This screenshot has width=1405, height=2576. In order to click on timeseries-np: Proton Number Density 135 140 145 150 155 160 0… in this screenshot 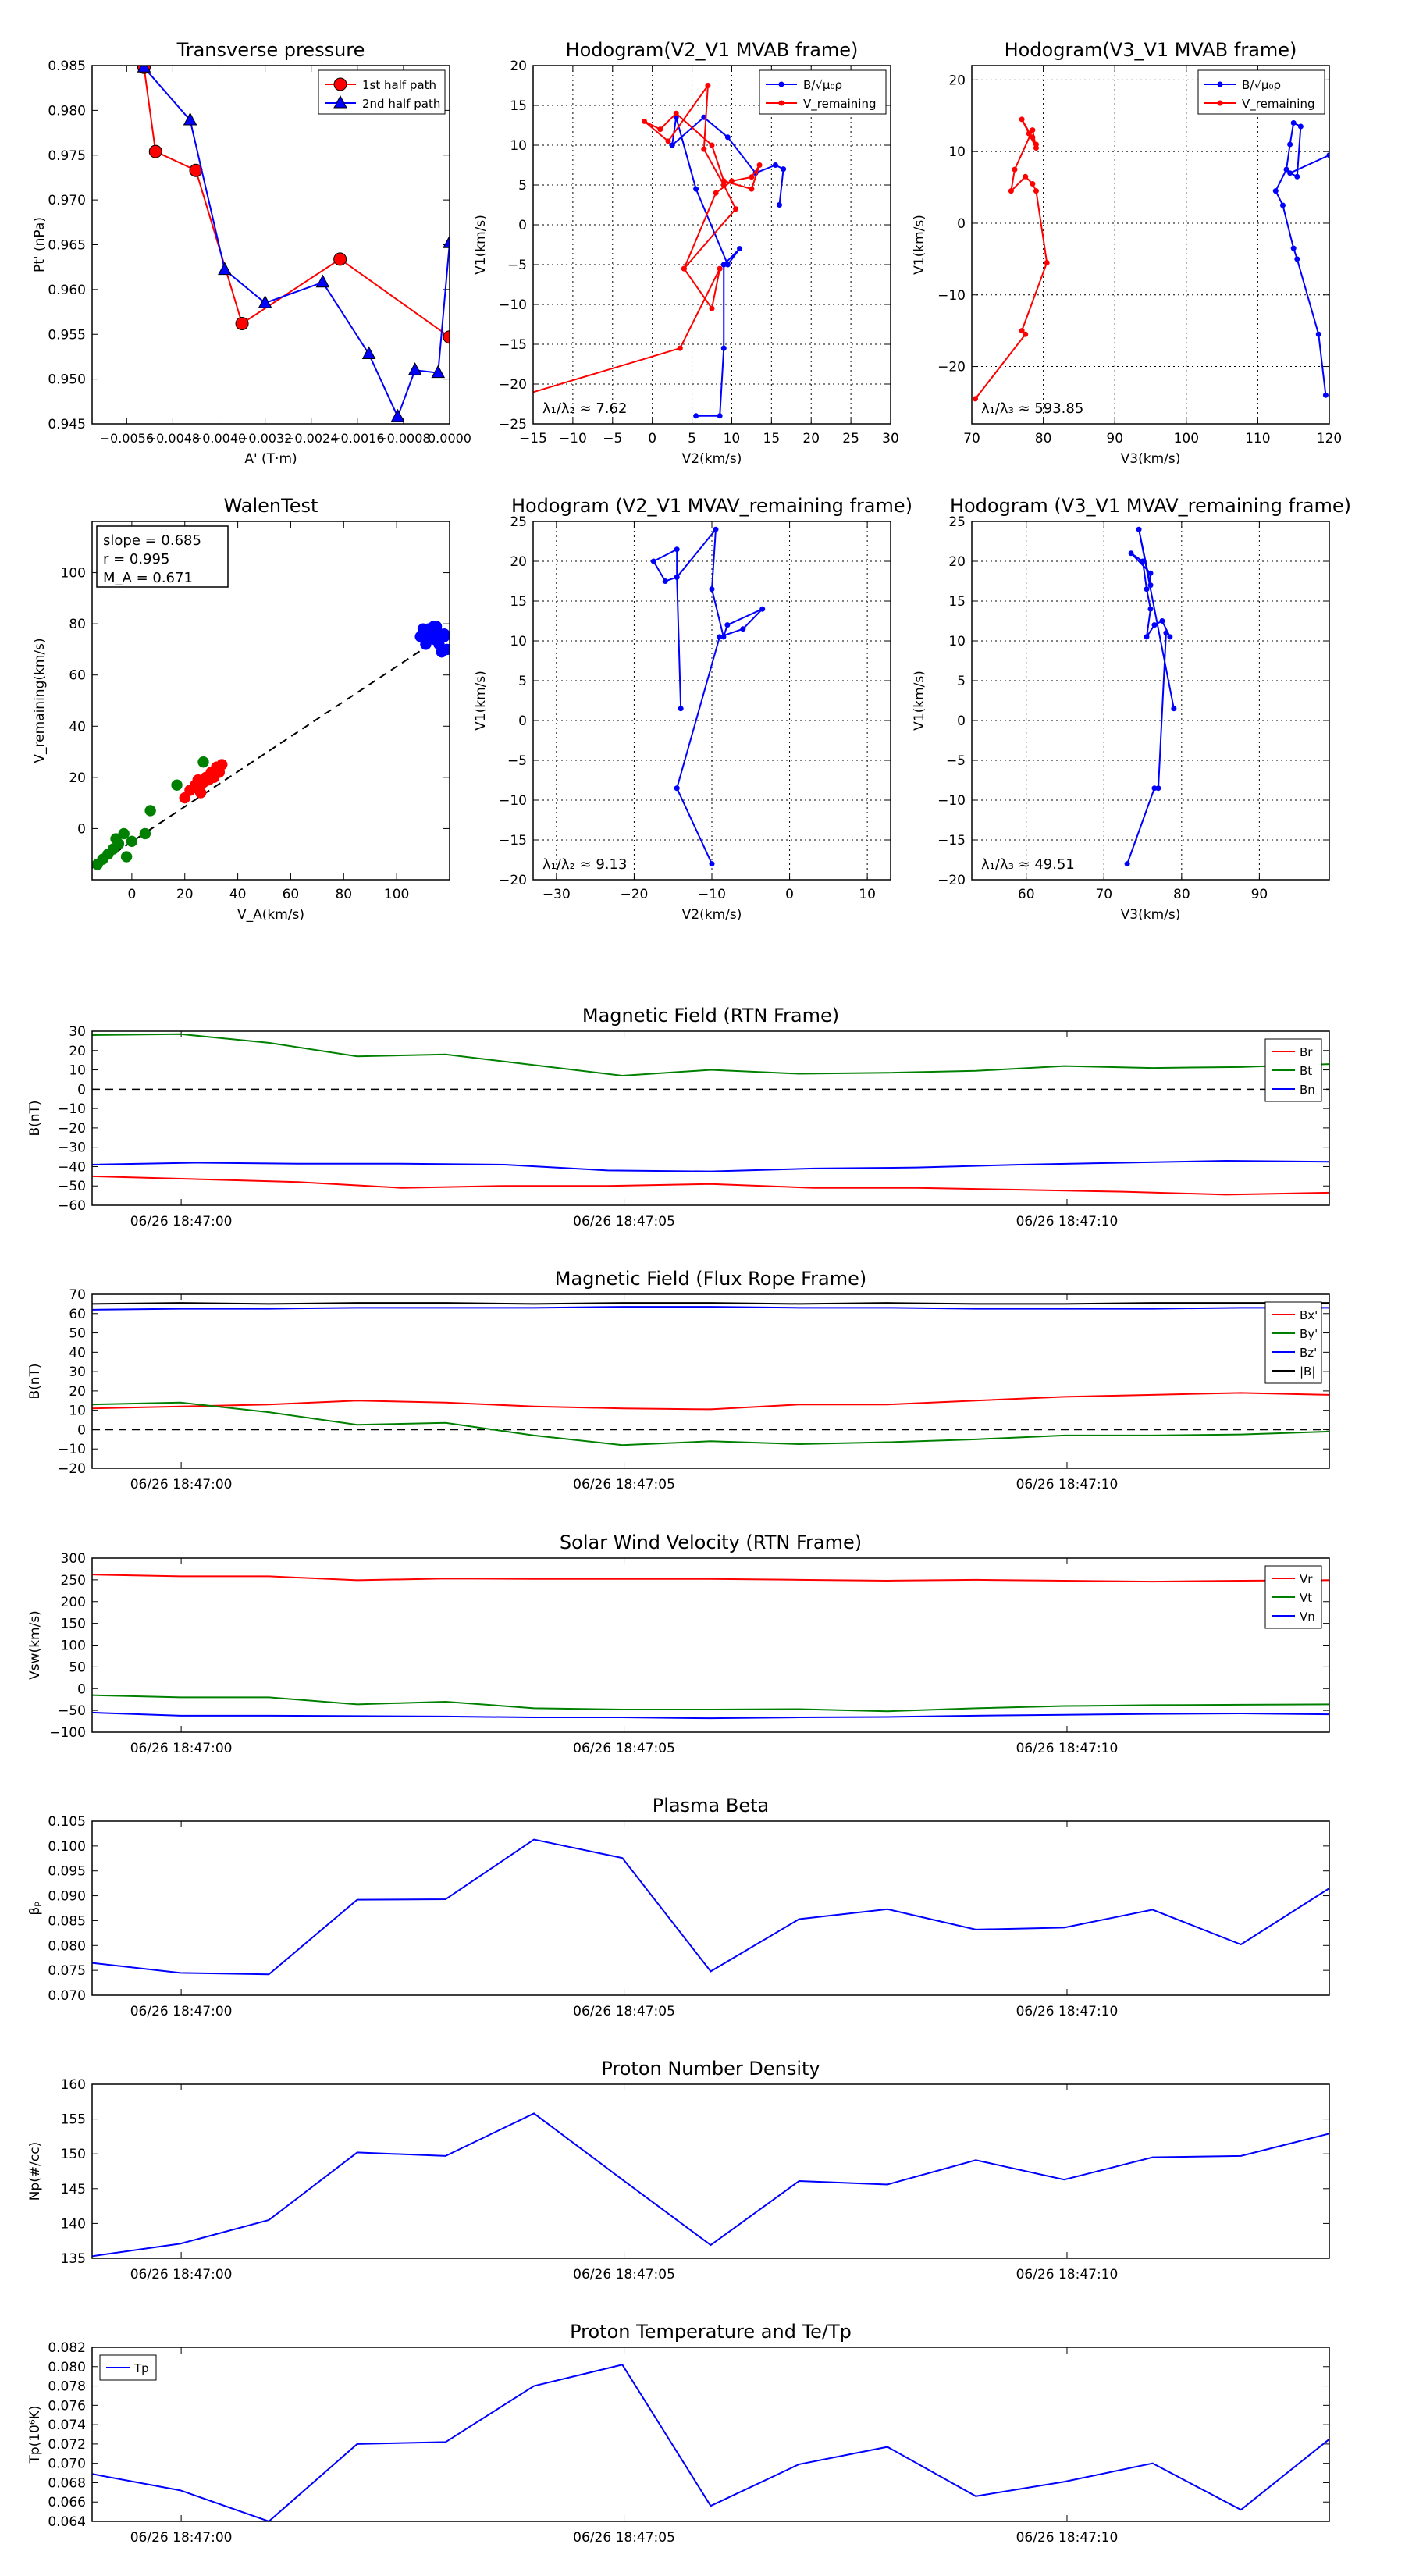, I will do `click(679, 2170)`.